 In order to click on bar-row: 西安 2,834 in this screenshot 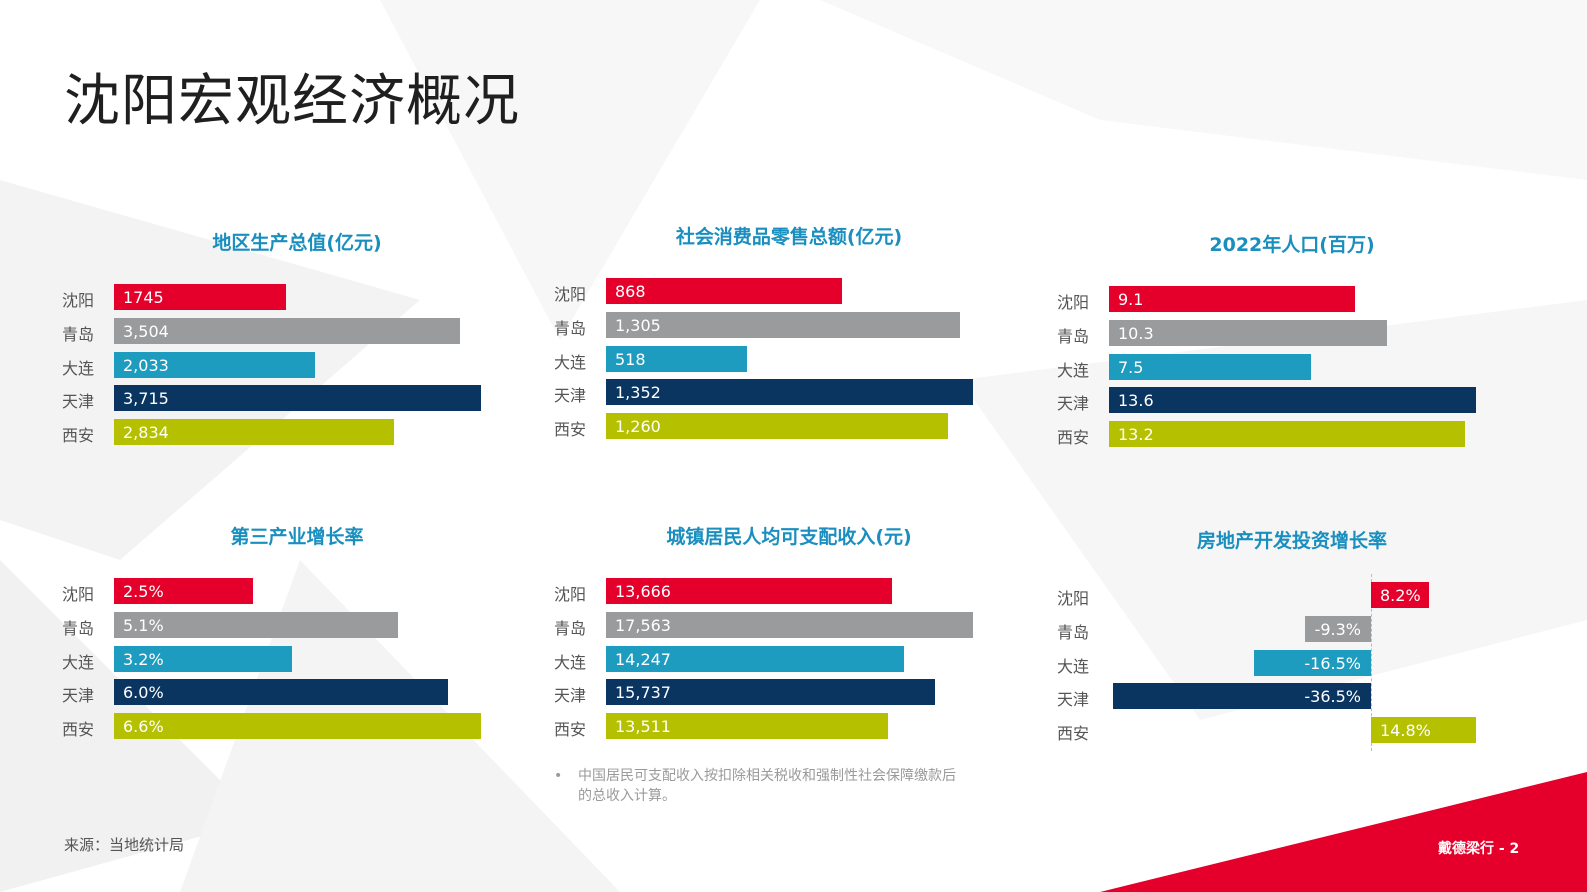, I will do `click(297, 432)`.